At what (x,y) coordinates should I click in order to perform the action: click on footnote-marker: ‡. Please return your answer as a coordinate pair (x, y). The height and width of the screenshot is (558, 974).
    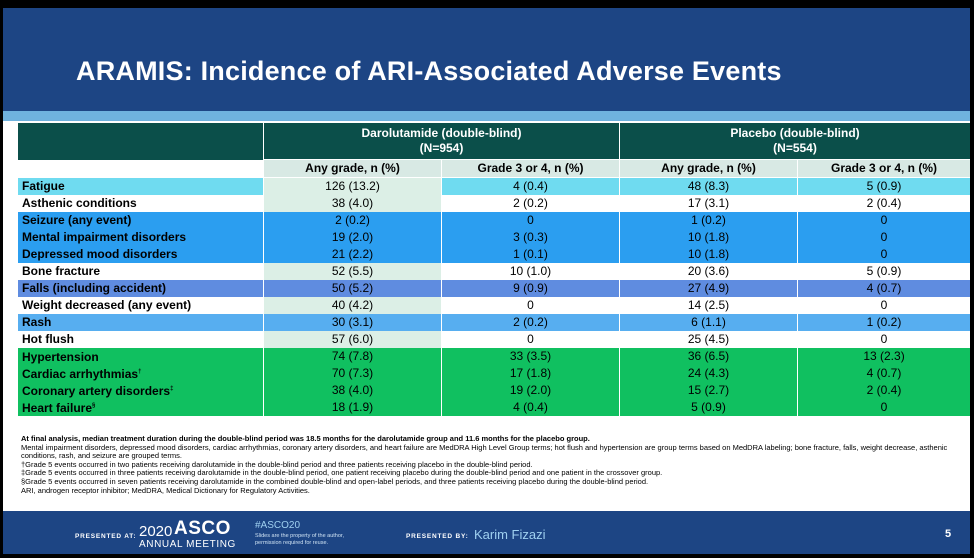
    Looking at the image, I should click on (172, 389).